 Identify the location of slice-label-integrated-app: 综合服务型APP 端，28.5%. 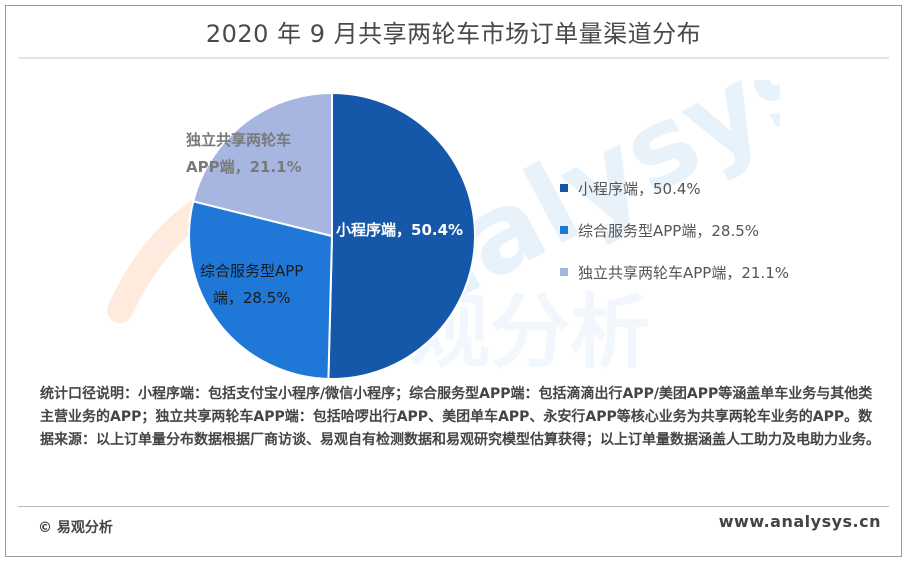
(251, 285).